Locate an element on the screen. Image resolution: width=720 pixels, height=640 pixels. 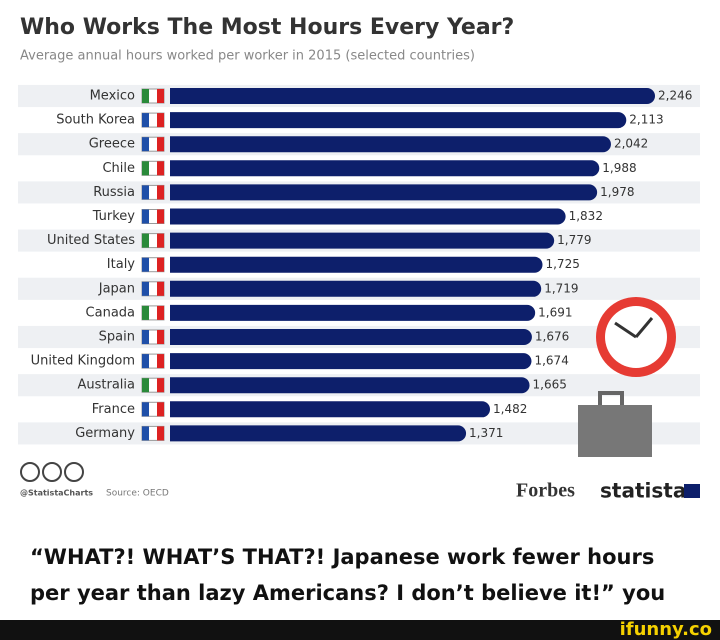
value-label: 2,042 is located at coordinates (631, 144).